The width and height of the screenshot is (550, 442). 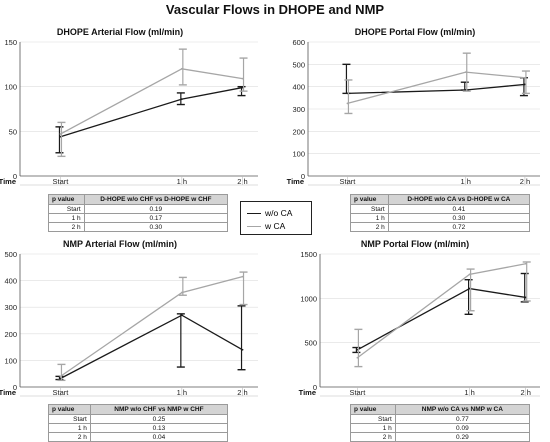 What do you see at coordinates (279, 213) in the screenshot?
I see `legend-label-wo-ca: w/o CA` at bounding box center [279, 213].